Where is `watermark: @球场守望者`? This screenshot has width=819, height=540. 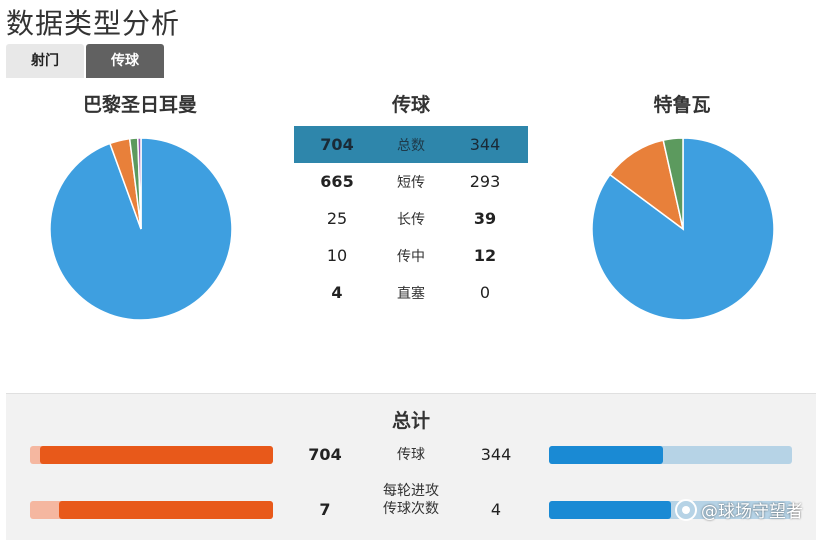
watermark: @球场守望者 is located at coordinates (739, 509).